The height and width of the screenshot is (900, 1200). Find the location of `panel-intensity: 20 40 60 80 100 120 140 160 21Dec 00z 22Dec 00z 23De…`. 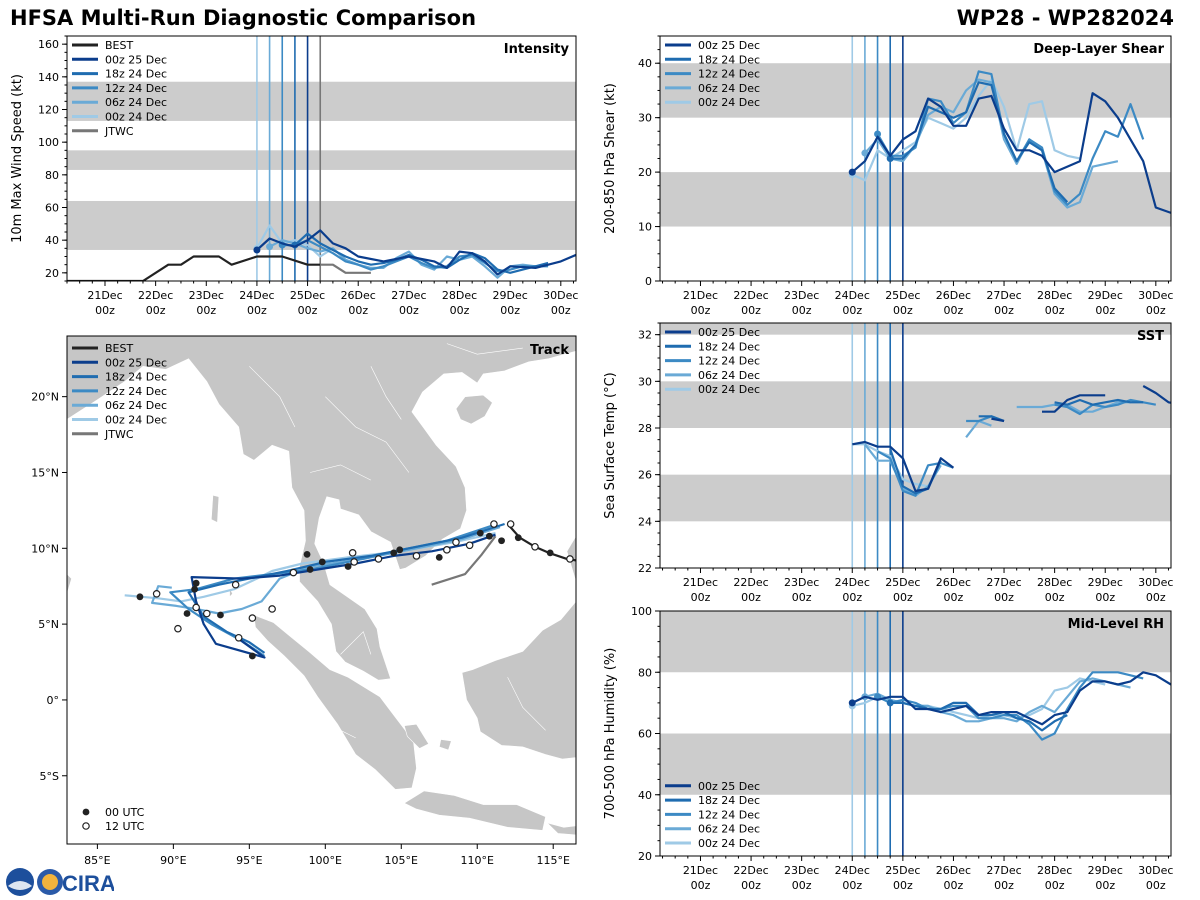

panel-intensity: 20 40 60 80 100 120 140 160 21Dec 00z 22Dec 00z 23De… is located at coordinates (294, 176).